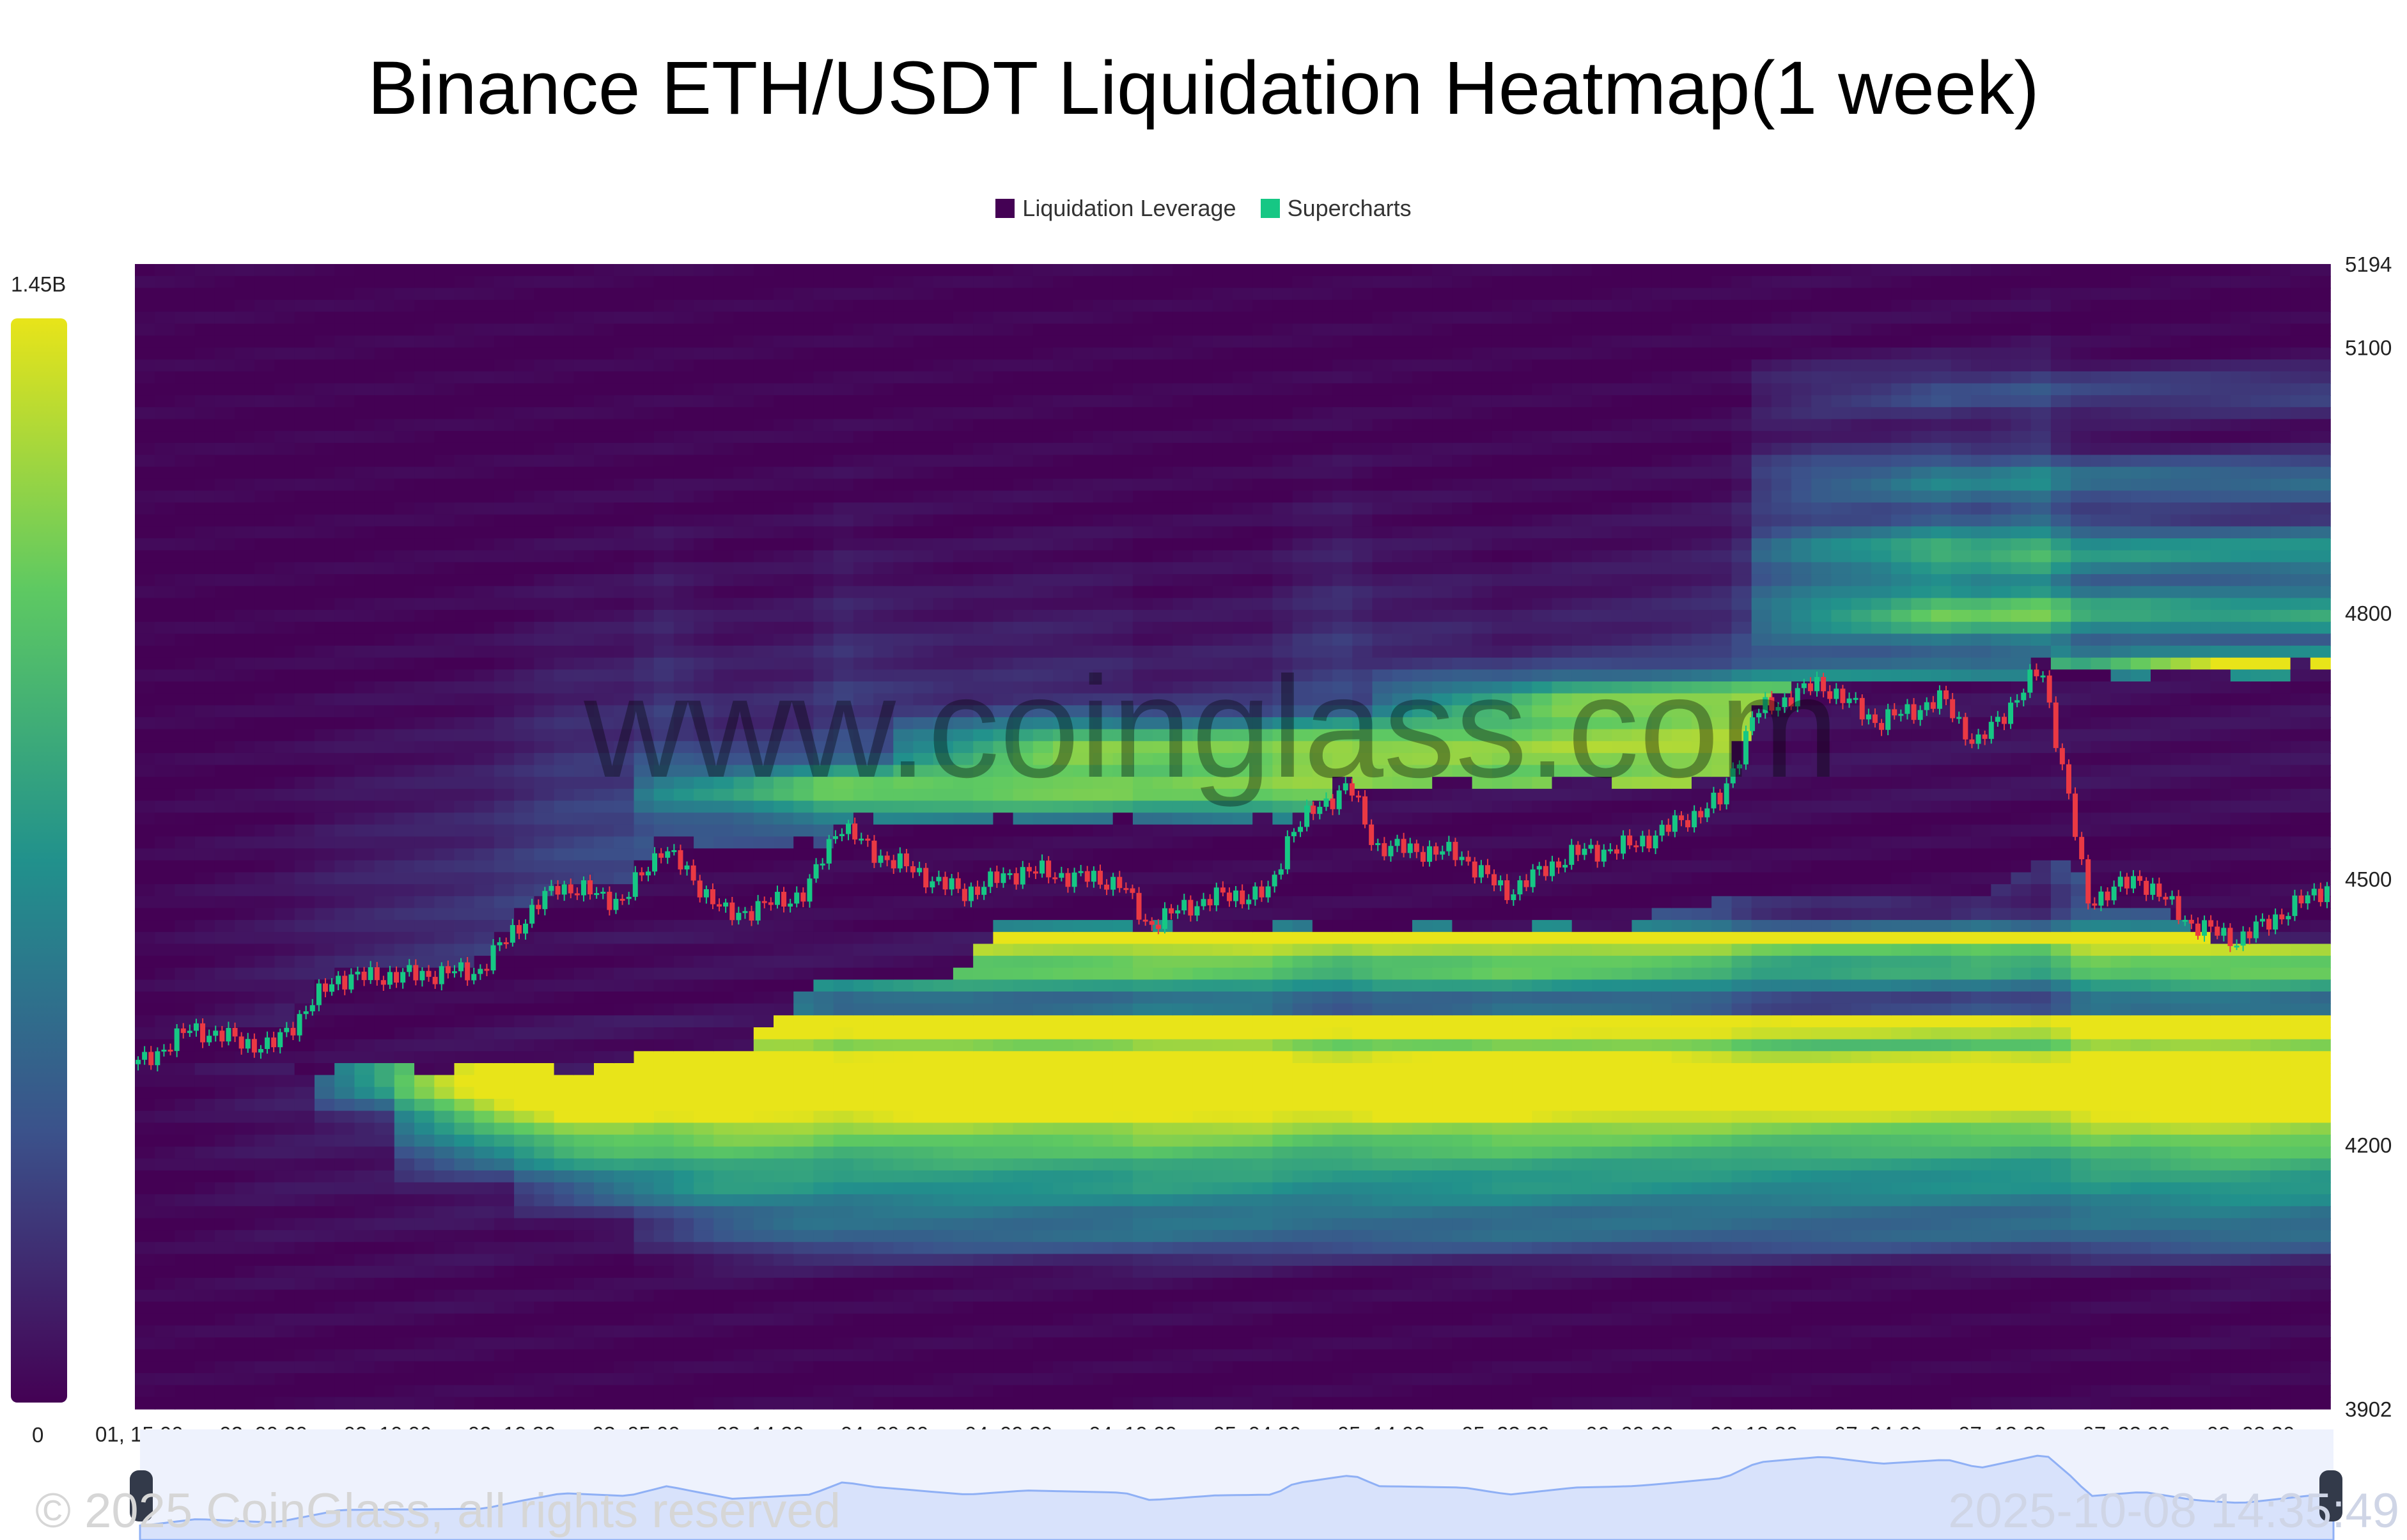 This screenshot has width=2407, height=1540. What do you see at coordinates (1336, 208) in the screenshot?
I see `legend-item-supercharts: Supercharts` at bounding box center [1336, 208].